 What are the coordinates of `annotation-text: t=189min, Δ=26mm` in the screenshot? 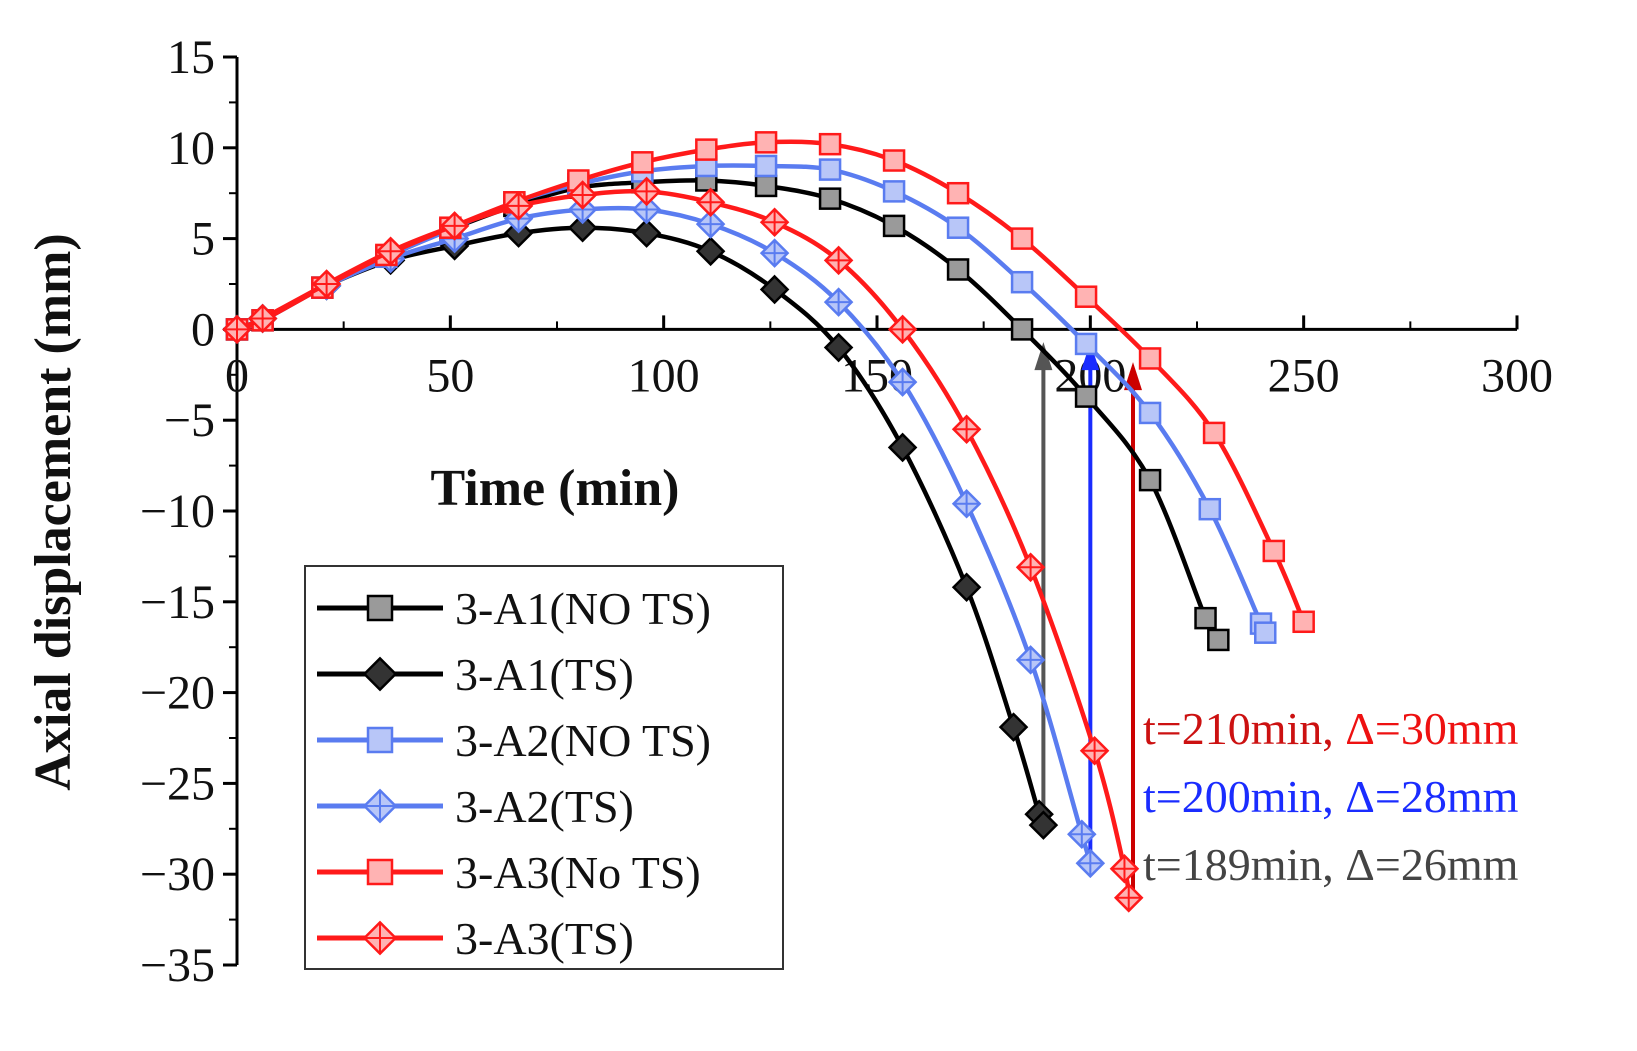 It's located at (1331, 864).